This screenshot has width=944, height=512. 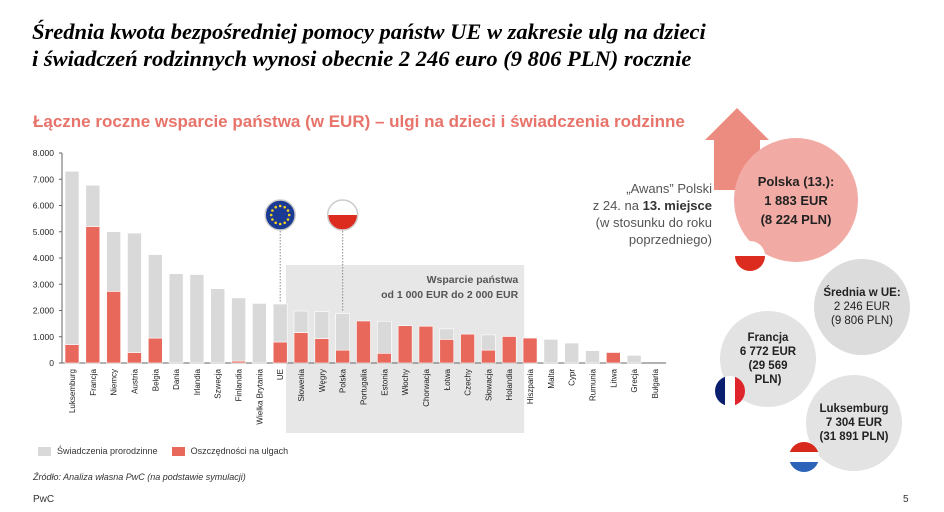 I want to click on legend-swatch-gray, so click(x=44, y=451).